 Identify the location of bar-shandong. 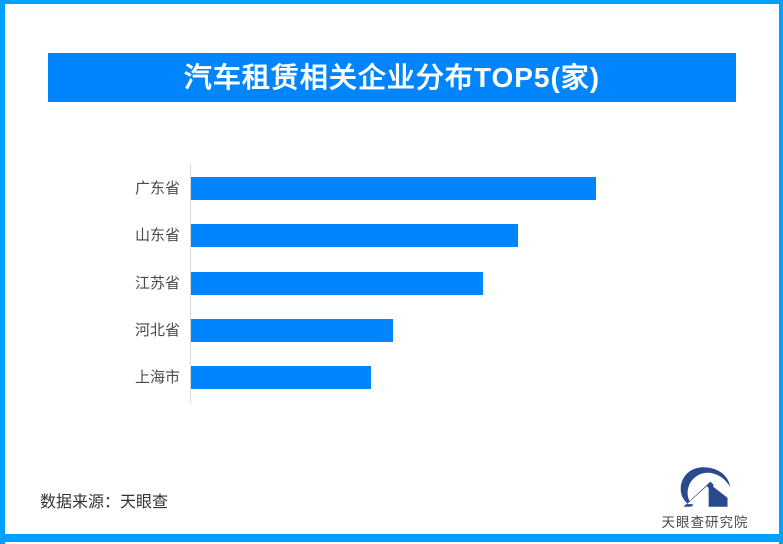
(354, 235).